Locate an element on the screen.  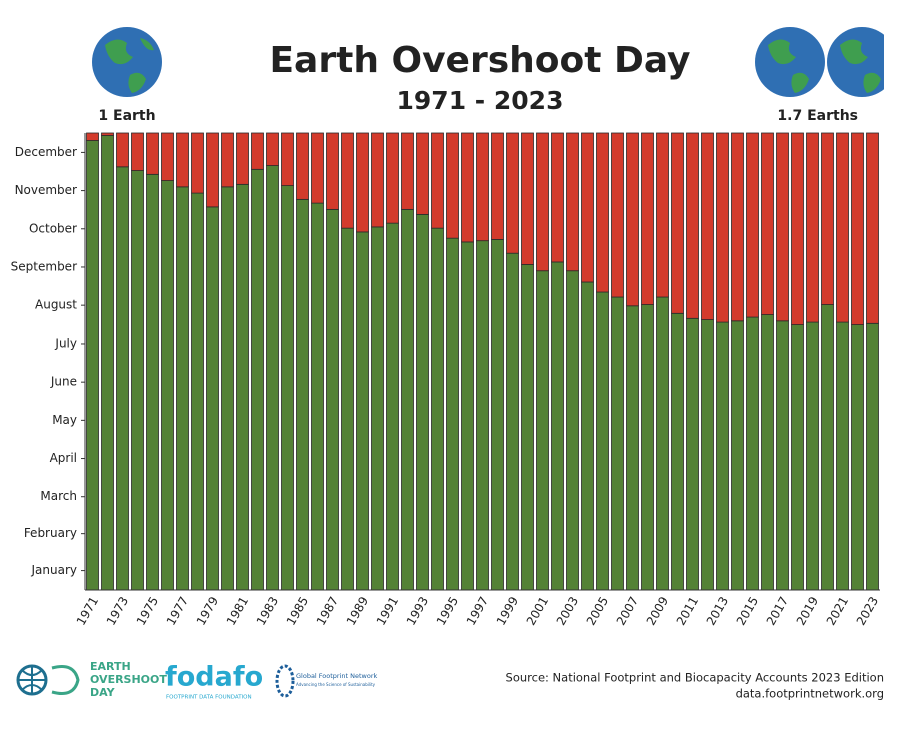
logo-text: Advancing the Science of Sustainability is located at coordinates (336, 684).